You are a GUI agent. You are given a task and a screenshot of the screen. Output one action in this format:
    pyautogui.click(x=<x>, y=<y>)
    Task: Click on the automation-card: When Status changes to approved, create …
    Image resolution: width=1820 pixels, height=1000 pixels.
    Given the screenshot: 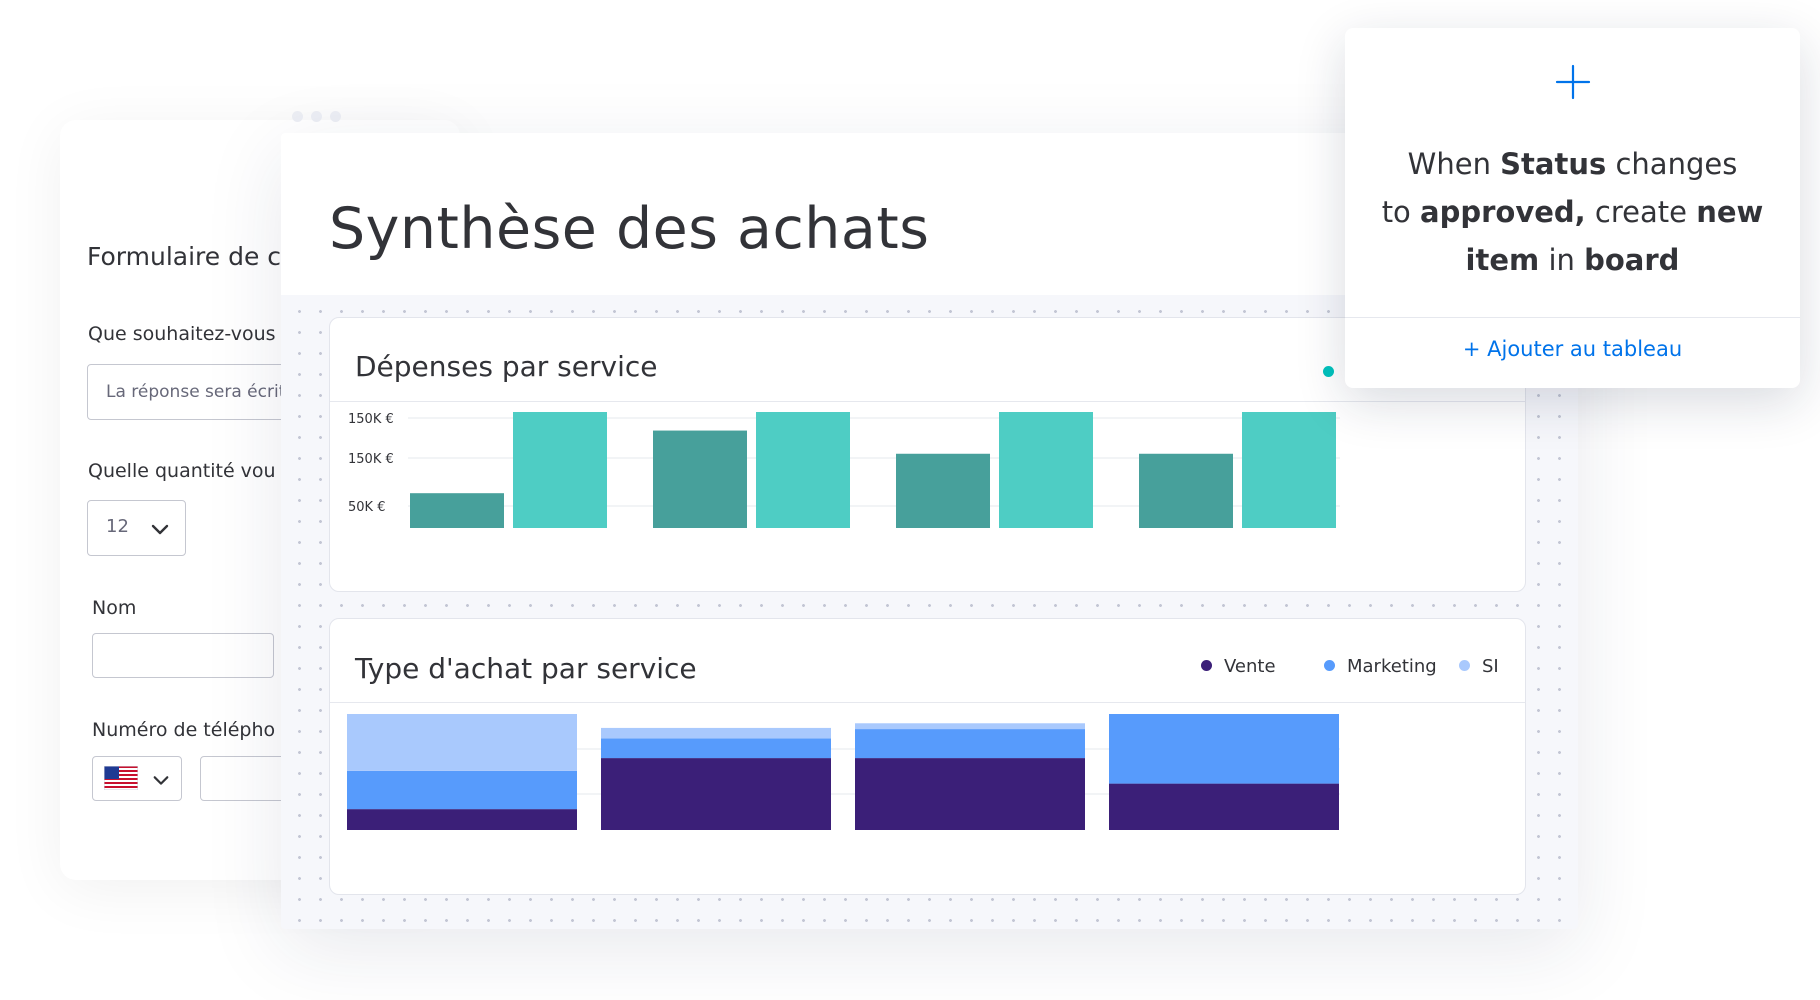 What is the action you would take?
    pyautogui.click(x=1572, y=208)
    